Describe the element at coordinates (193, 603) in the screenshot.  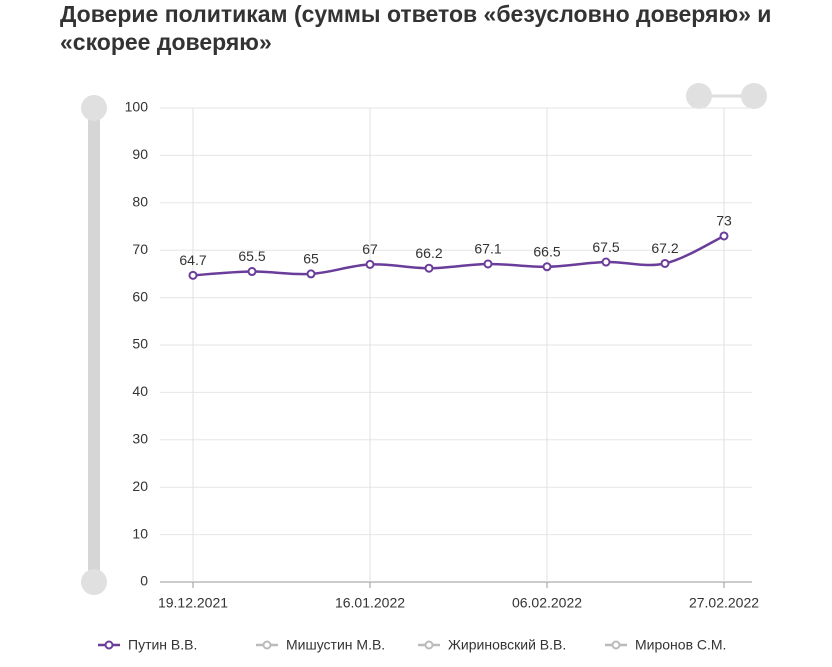
I see `x-tick-label: 19.12.2021` at that location.